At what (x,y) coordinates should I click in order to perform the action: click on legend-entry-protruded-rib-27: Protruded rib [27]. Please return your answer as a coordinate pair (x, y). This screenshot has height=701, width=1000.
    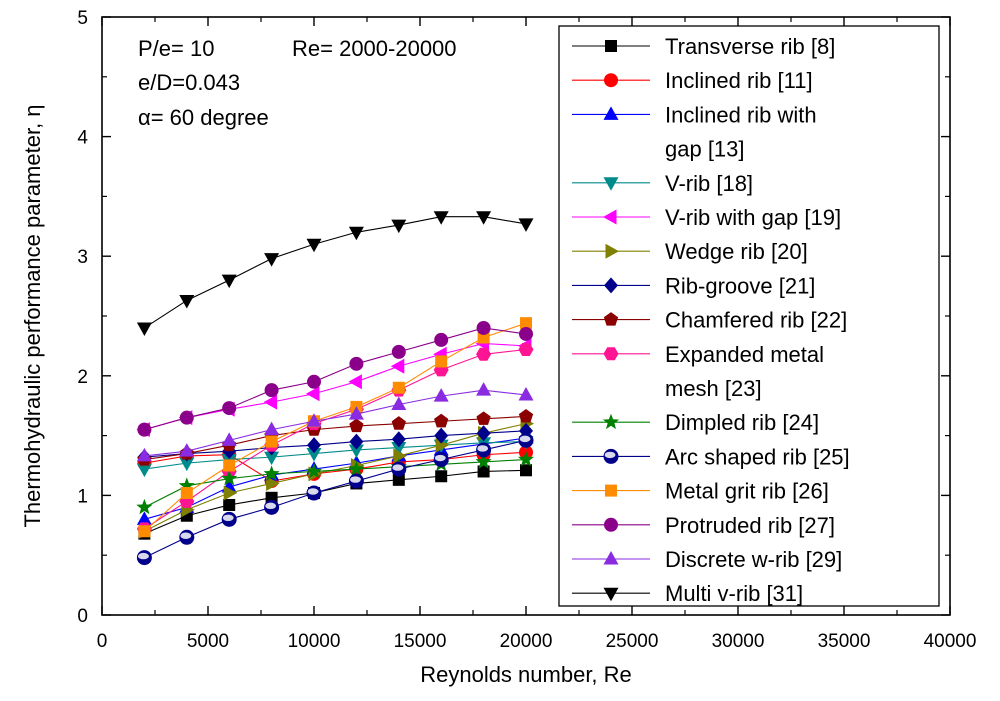
    Looking at the image, I should click on (703, 525).